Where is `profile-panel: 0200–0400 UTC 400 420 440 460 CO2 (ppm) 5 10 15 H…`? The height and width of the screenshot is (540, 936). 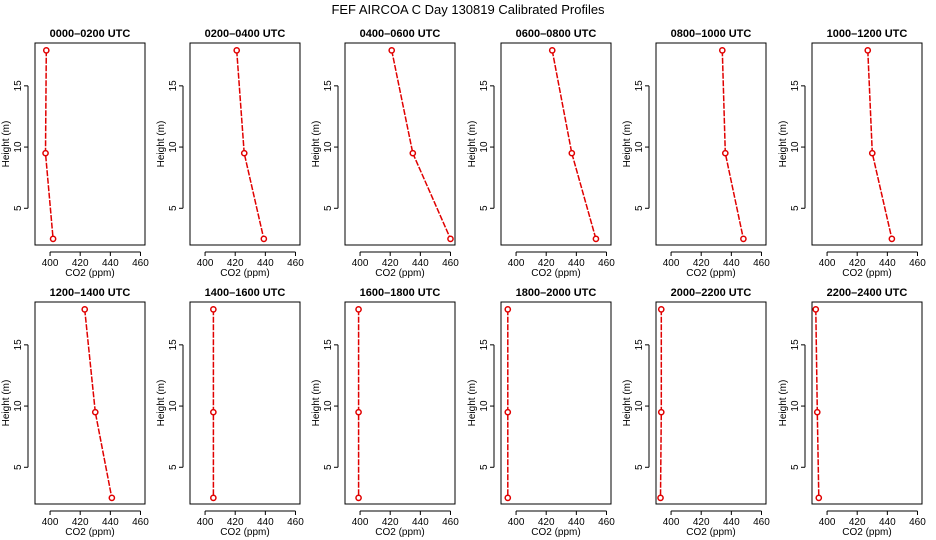
profile-panel: 0200–0400 UTC 400 420 440 460 CO2 (ppm) 5 10 15 H… is located at coordinates (230, 153).